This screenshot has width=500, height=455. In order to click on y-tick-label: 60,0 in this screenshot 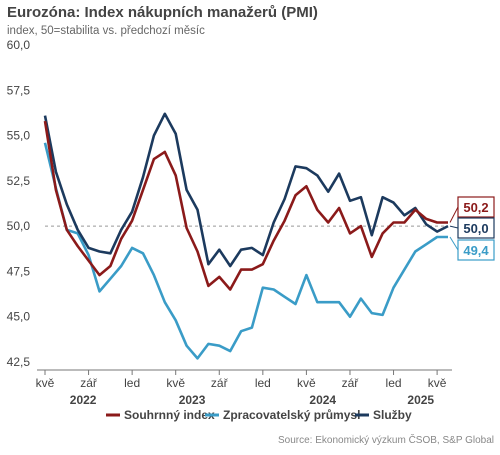, I will do `click(19, 45)`.